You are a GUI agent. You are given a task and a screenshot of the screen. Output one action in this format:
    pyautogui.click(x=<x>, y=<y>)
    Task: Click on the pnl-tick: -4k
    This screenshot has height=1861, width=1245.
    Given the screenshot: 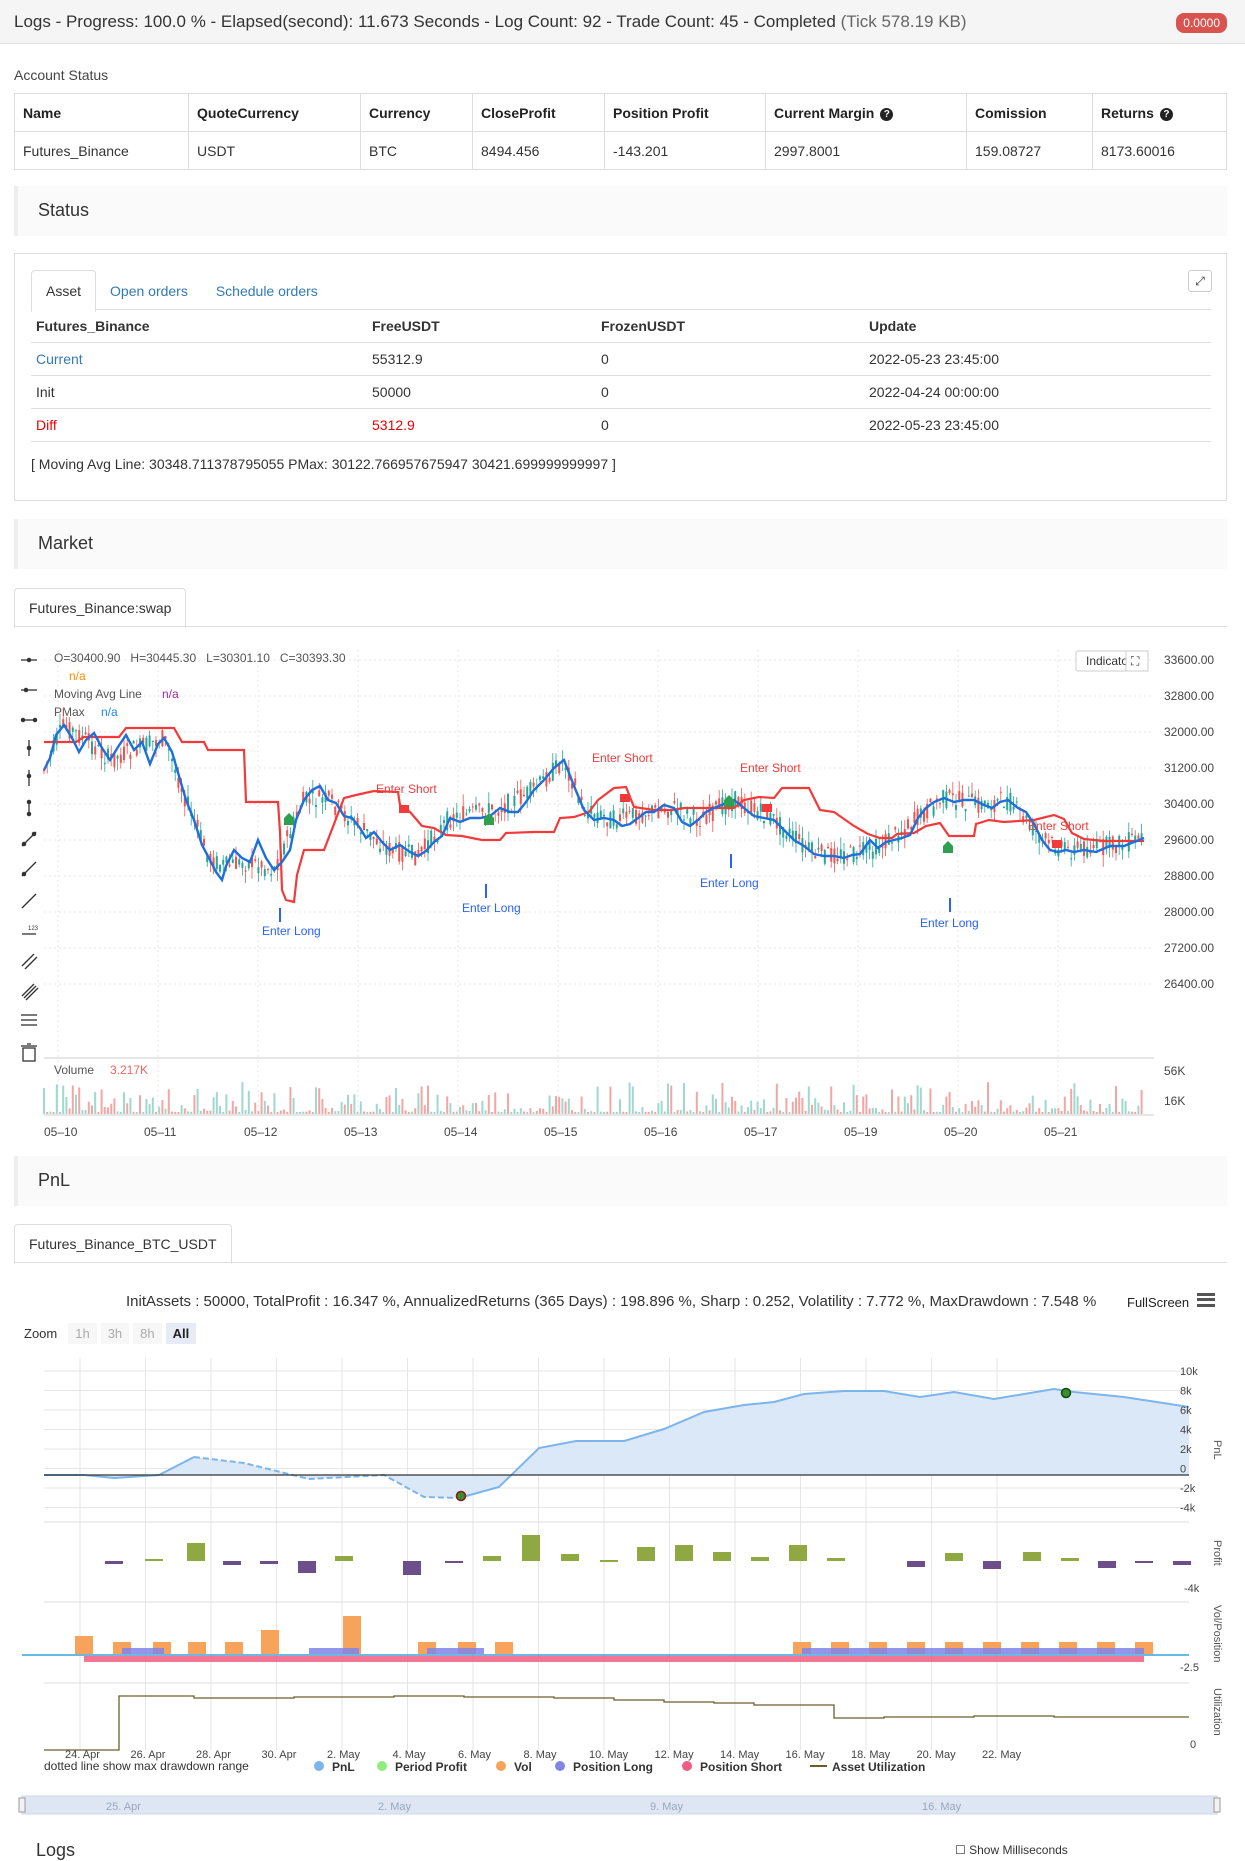 What is the action you would take?
    pyautogui.click(x=1188, y=1509)
    